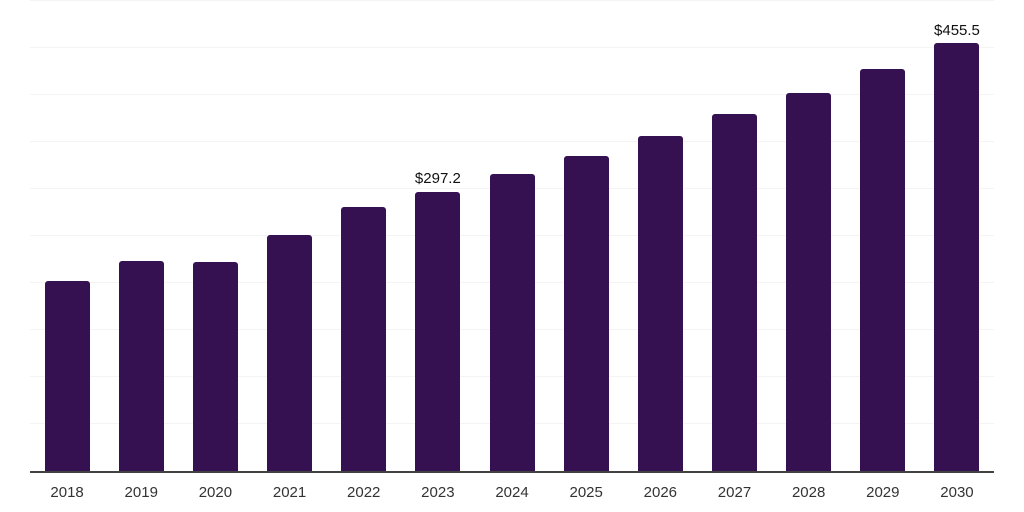 The image size is (1024, 512). I want to click on bar-2020, so click(215, 366).